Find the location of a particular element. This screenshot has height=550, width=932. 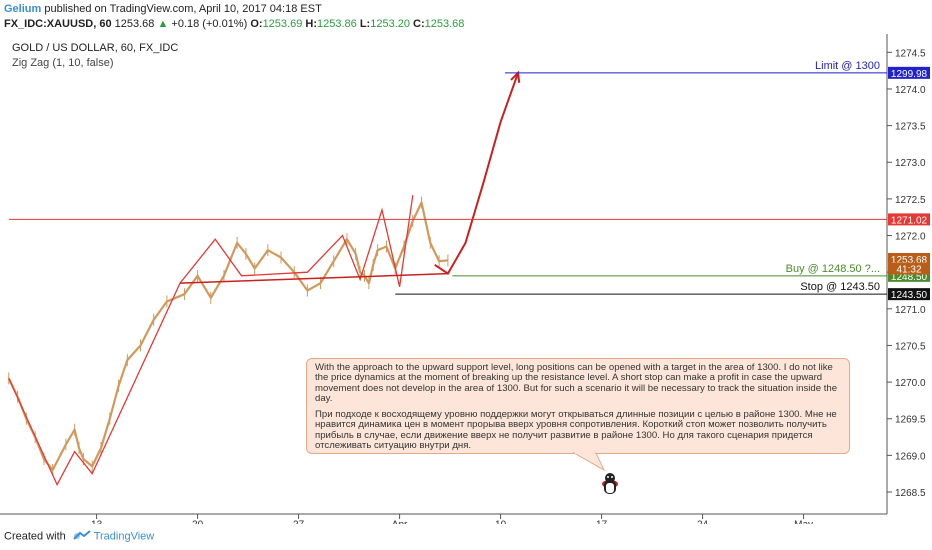

y-tick-label: 1272.5 is located at coordinates (910, 200).